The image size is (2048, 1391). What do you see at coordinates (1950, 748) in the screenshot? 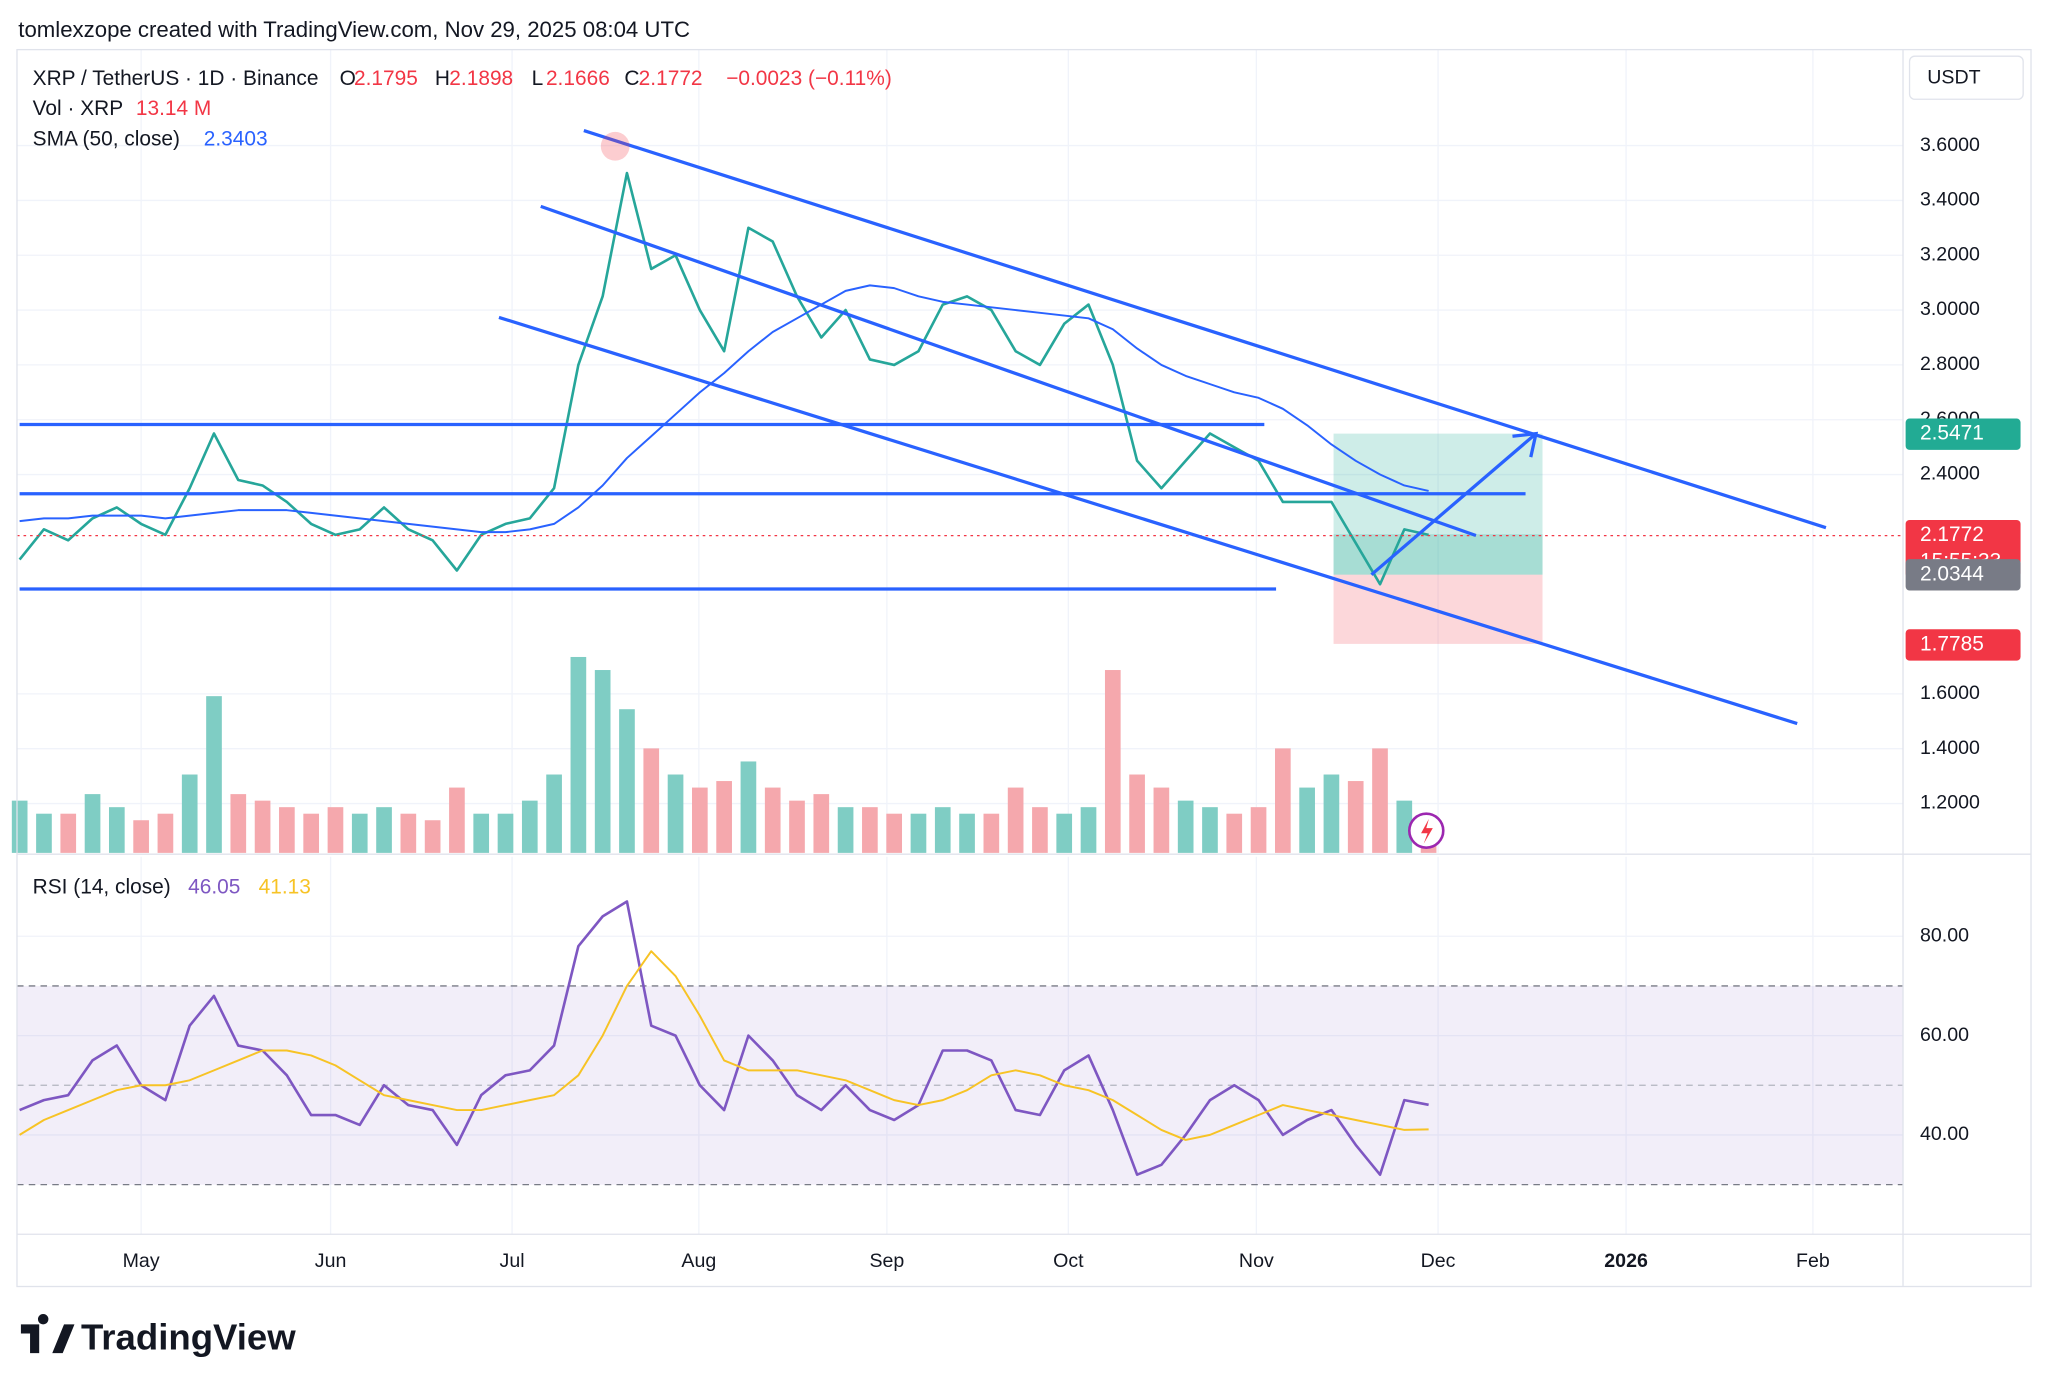
I see `y-tick-label: 1.4000` at bounding box center [1950, 748].